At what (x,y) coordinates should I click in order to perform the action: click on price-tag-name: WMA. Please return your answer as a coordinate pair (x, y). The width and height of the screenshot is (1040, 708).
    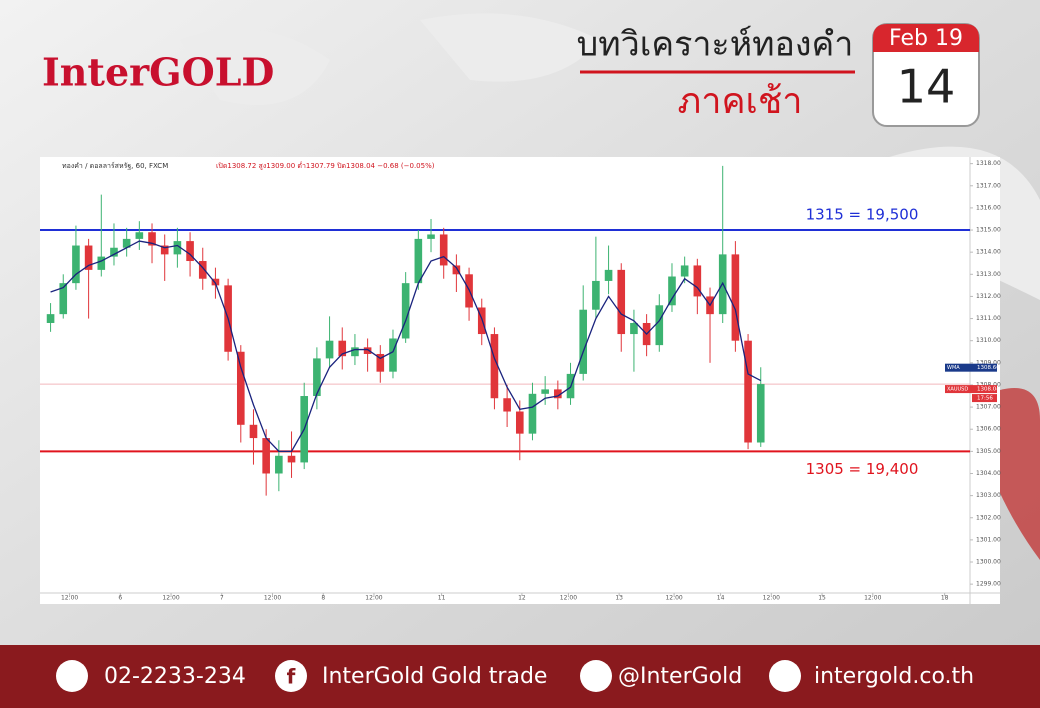
    Looking at the image, I should click on (953, 368).